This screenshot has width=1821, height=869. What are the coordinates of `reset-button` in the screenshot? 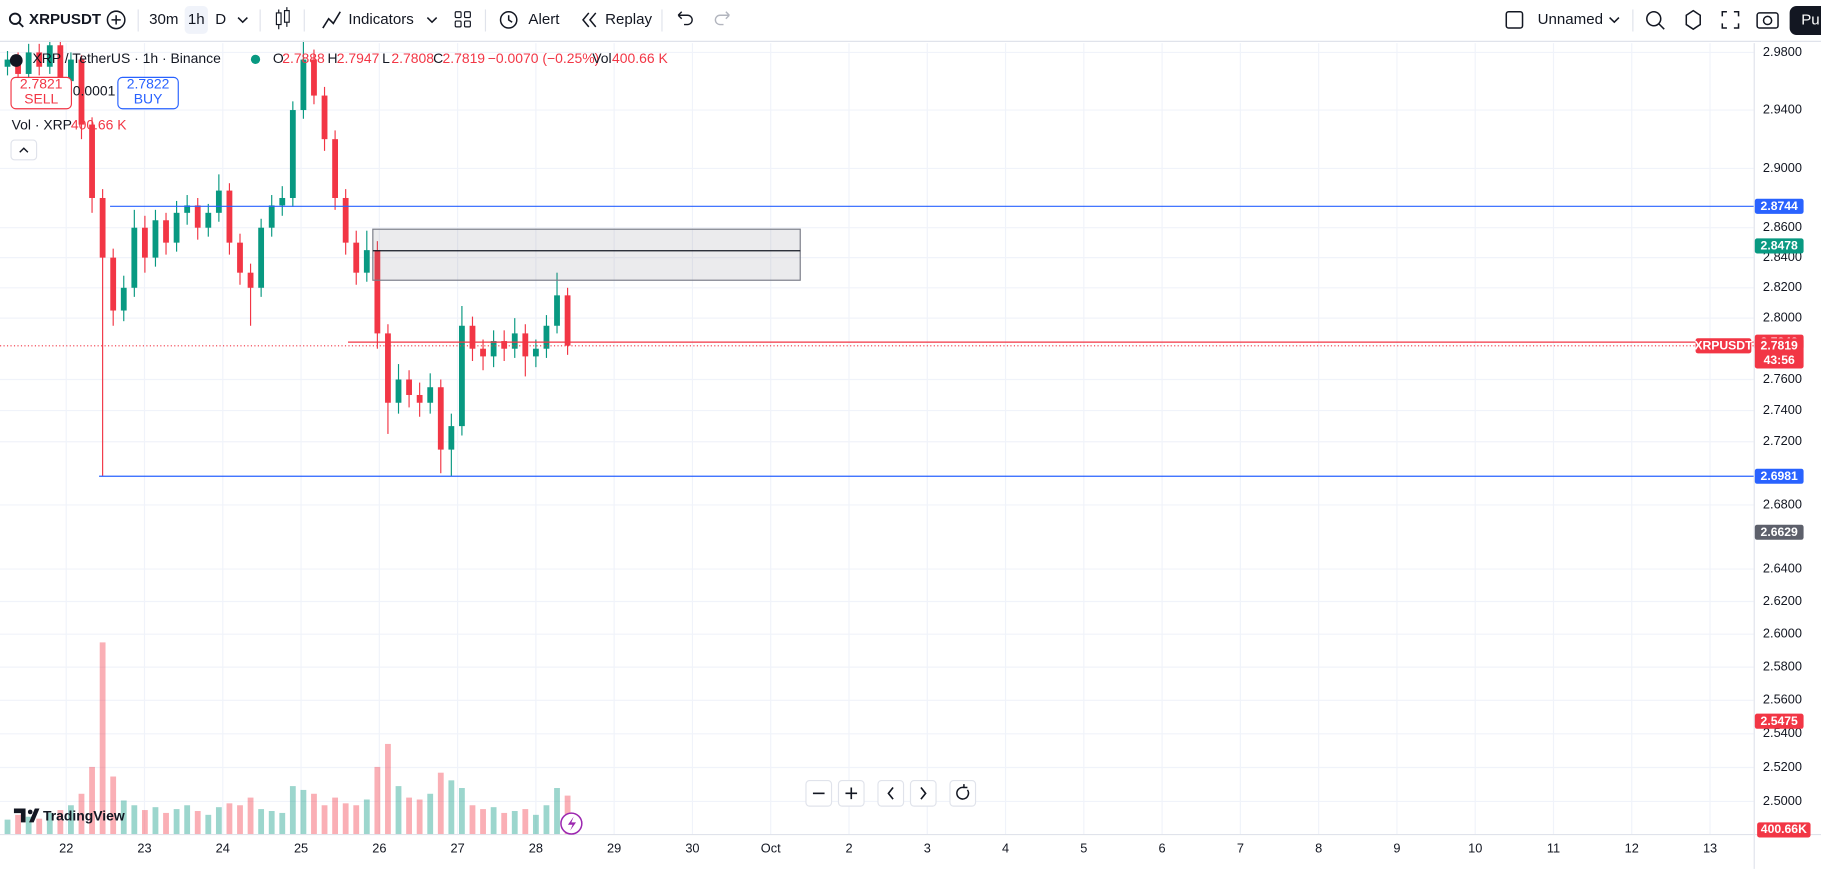 It's located at (963, 793).